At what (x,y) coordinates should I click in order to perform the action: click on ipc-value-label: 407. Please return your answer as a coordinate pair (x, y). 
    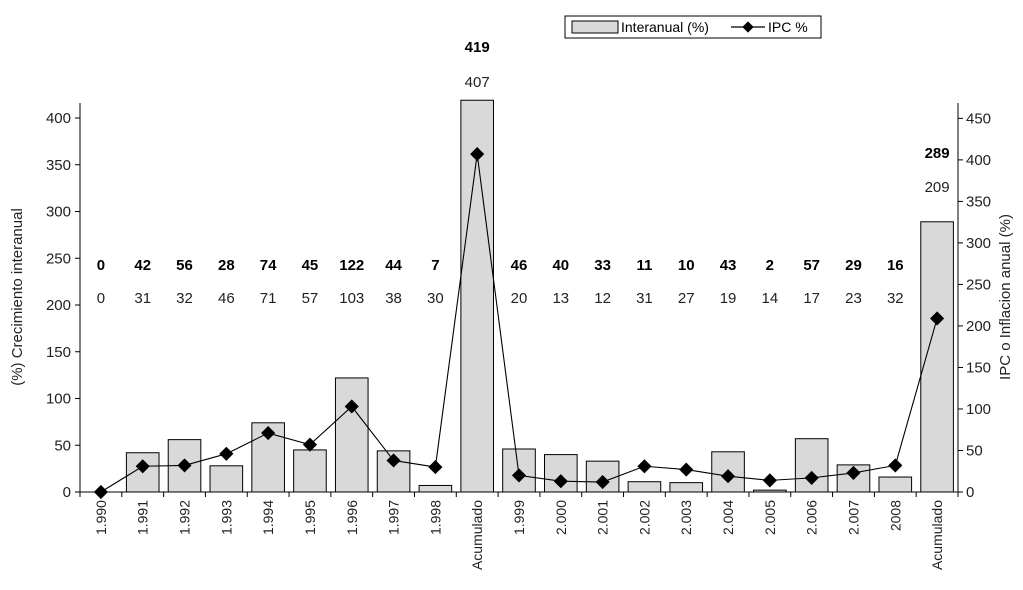
    Looking at the image, I should click on (477, 82).